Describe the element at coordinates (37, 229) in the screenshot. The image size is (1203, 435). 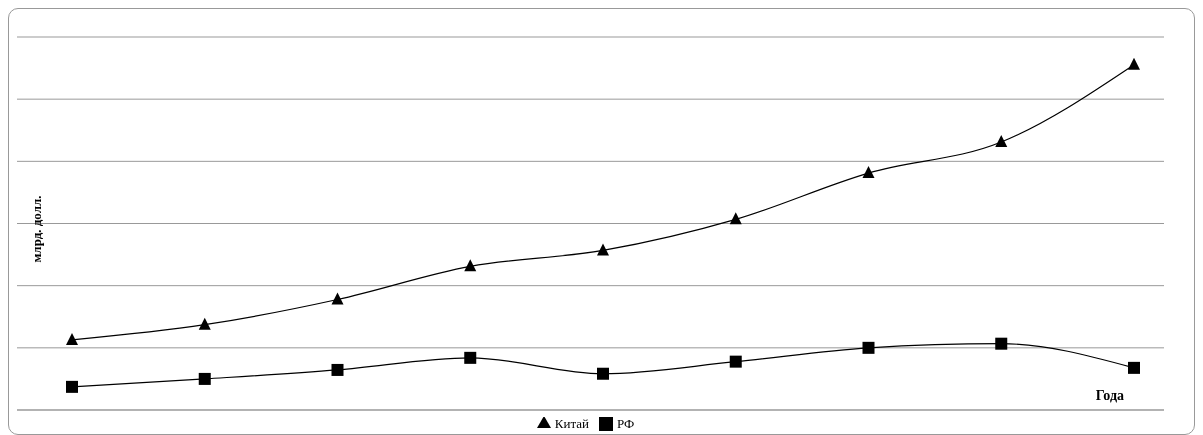
I see `y-axis-title: млрд. долл.` at that location.